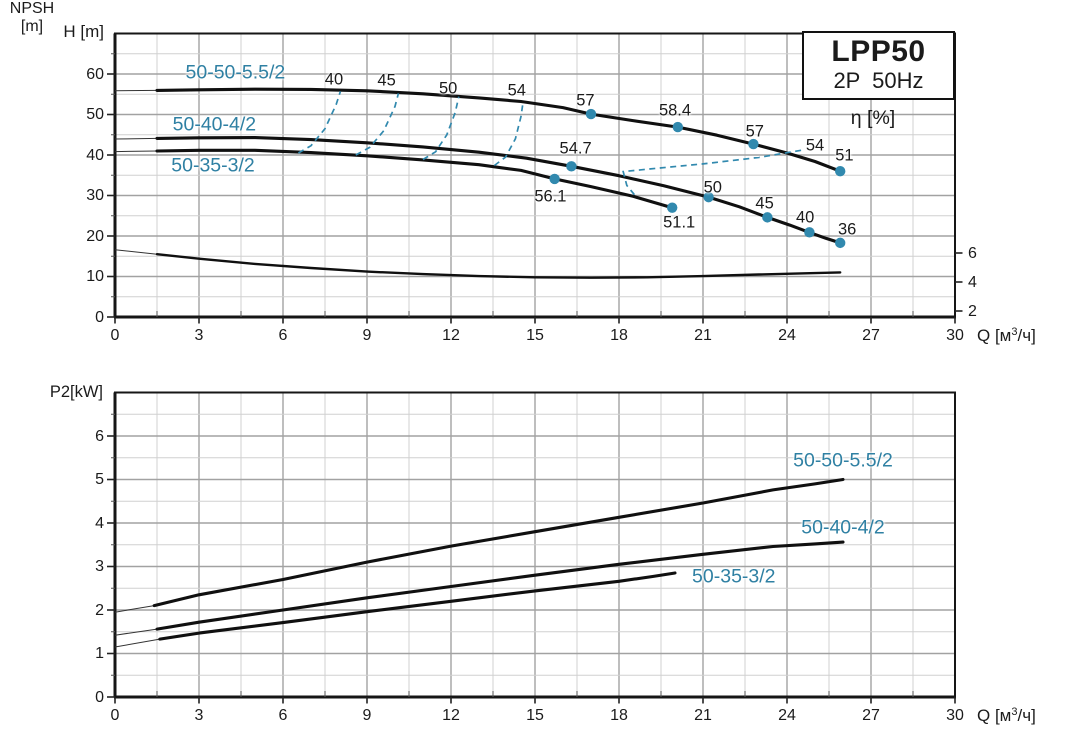  Describe the element at coordinates (32, 8) in the screenshot. I see `npsh-axis-title-line1: NPSH` at that location.